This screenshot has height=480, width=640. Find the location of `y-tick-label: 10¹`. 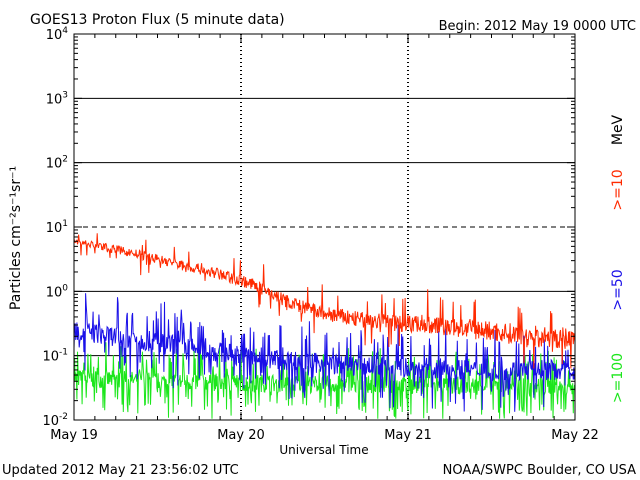

y-tick-label: 10¹ is located at coordinates (57, 227).